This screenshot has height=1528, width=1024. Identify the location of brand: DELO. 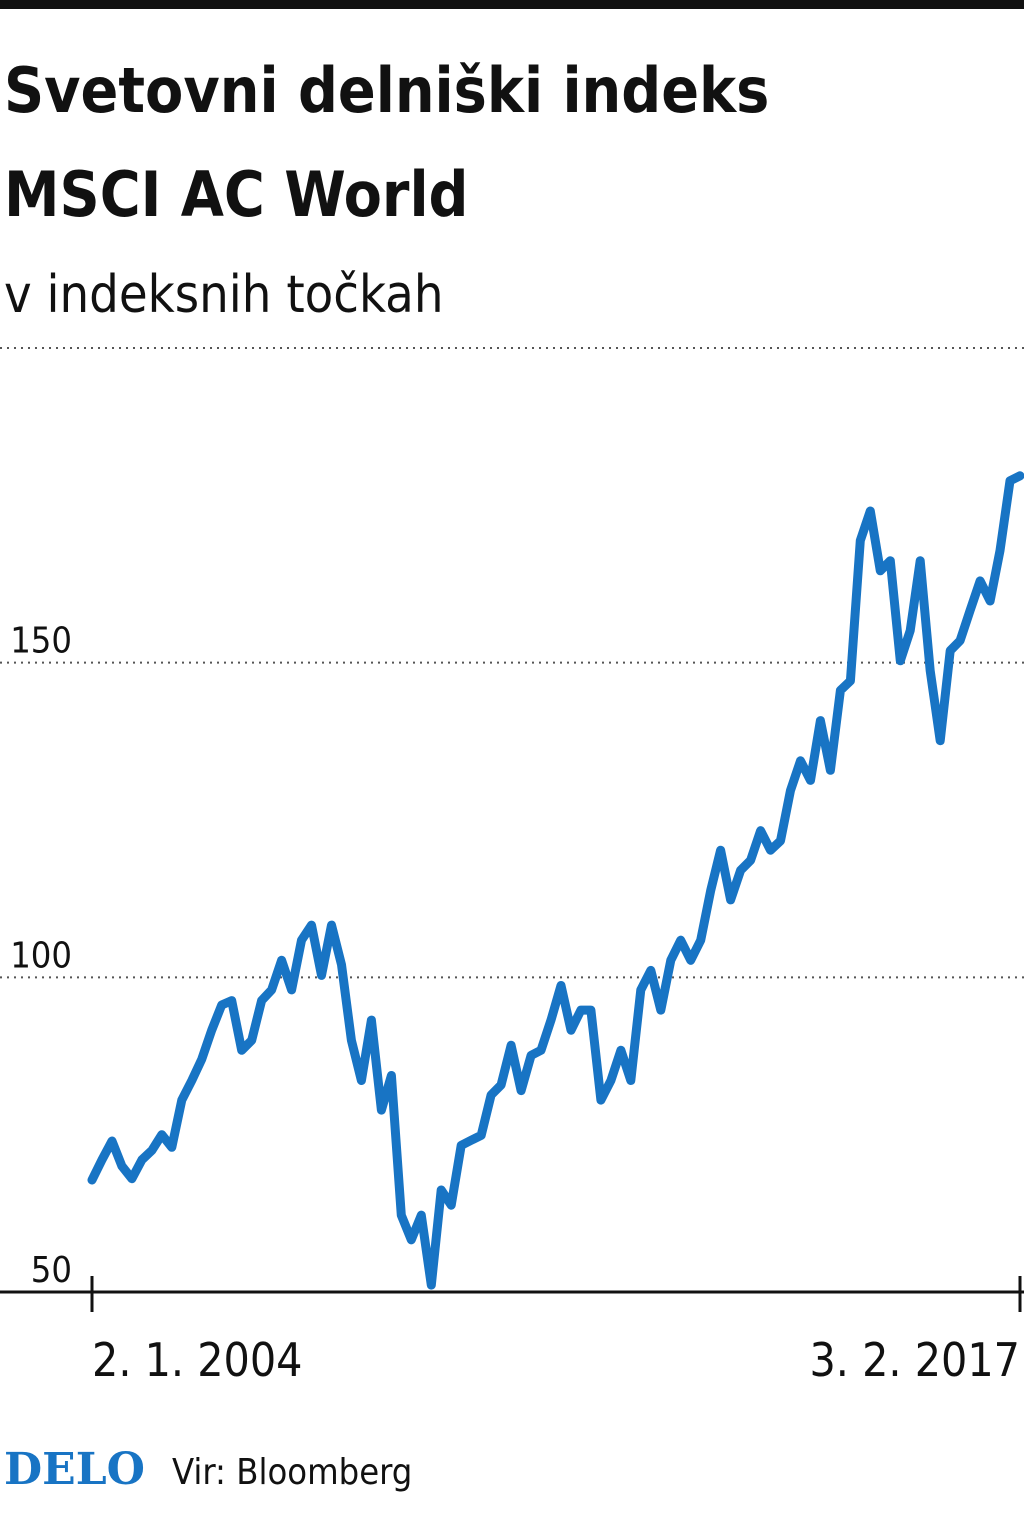
(74, 1469).